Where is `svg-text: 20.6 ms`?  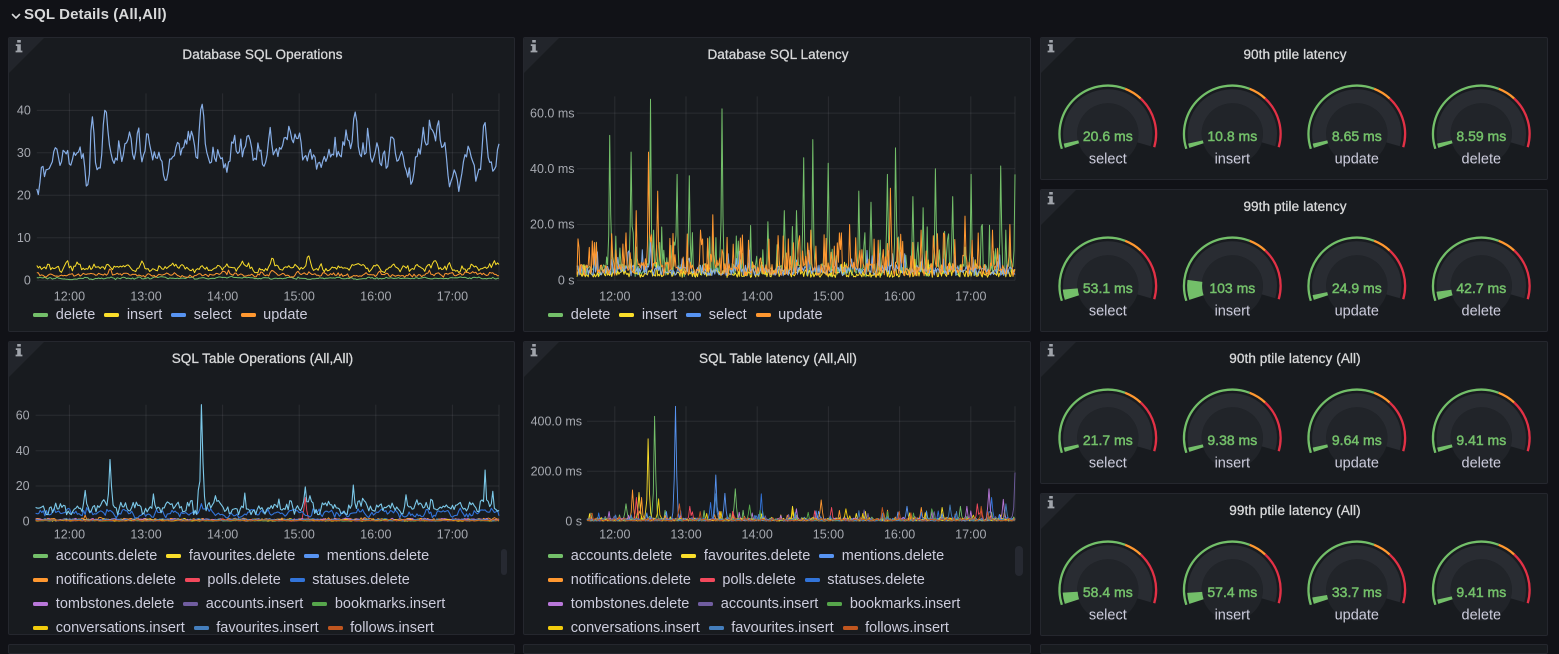 svg-text: 20.6 ms is located at coordinates (1108, 136).